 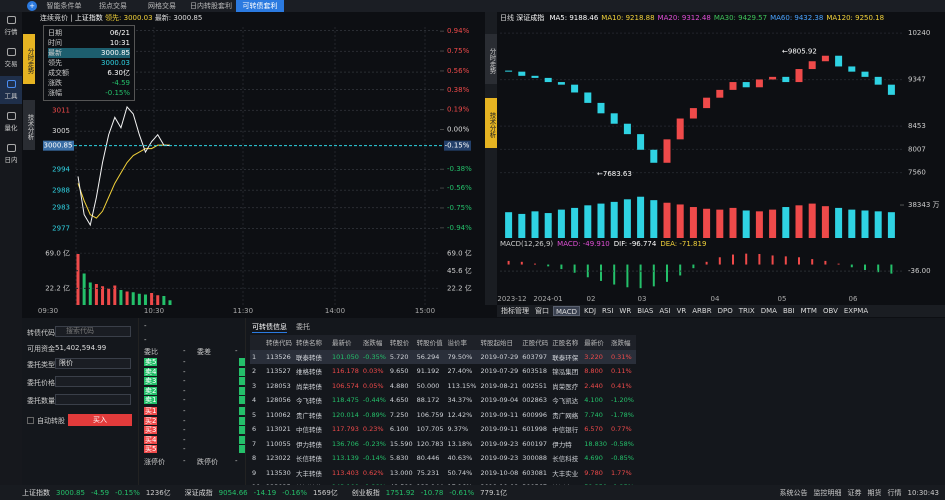 I want to click on top-tab: 网格交易, so click(x=162, y=6).